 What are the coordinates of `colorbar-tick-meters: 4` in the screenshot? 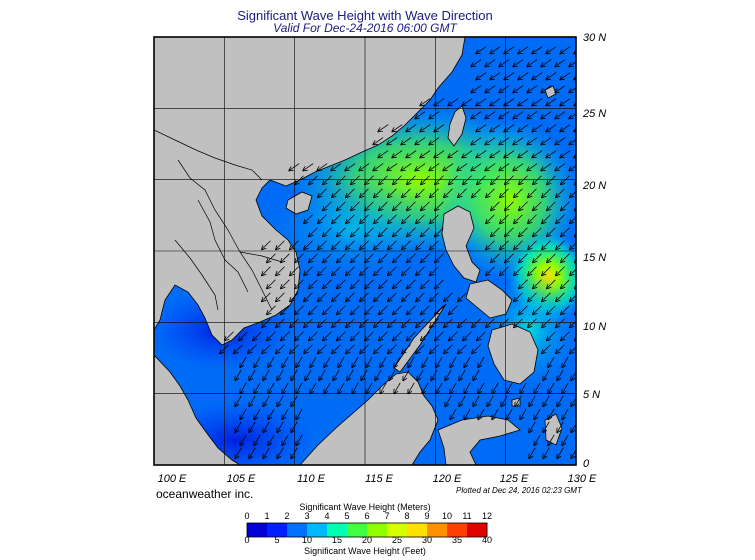 It's located at (327, 516).